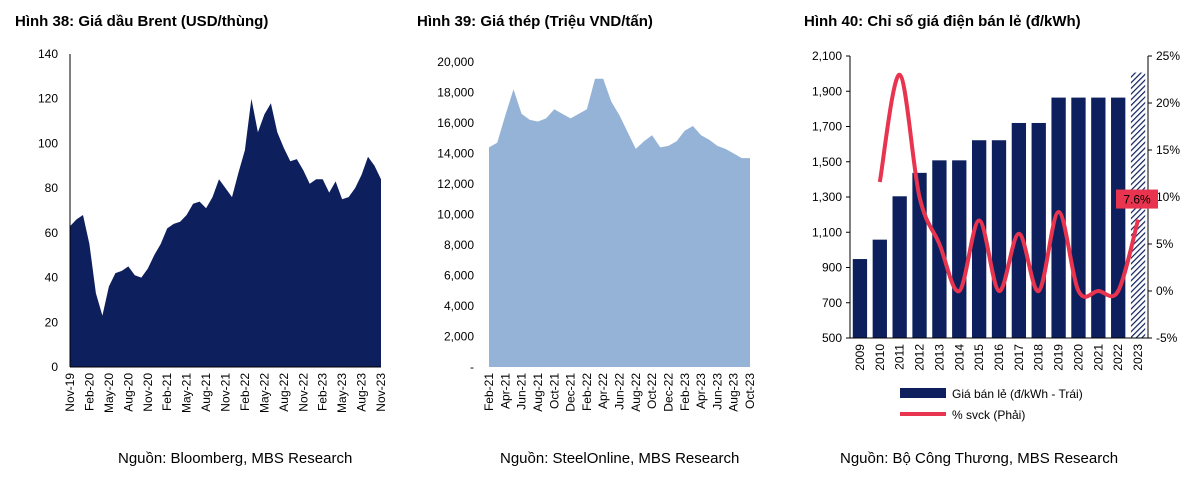 Image resolution: width=1197 pixels, height=485 pixels. Describe the element at coordinates (827, 232) in the screenshot. I see `y-tick-label: 1,100` at that location.